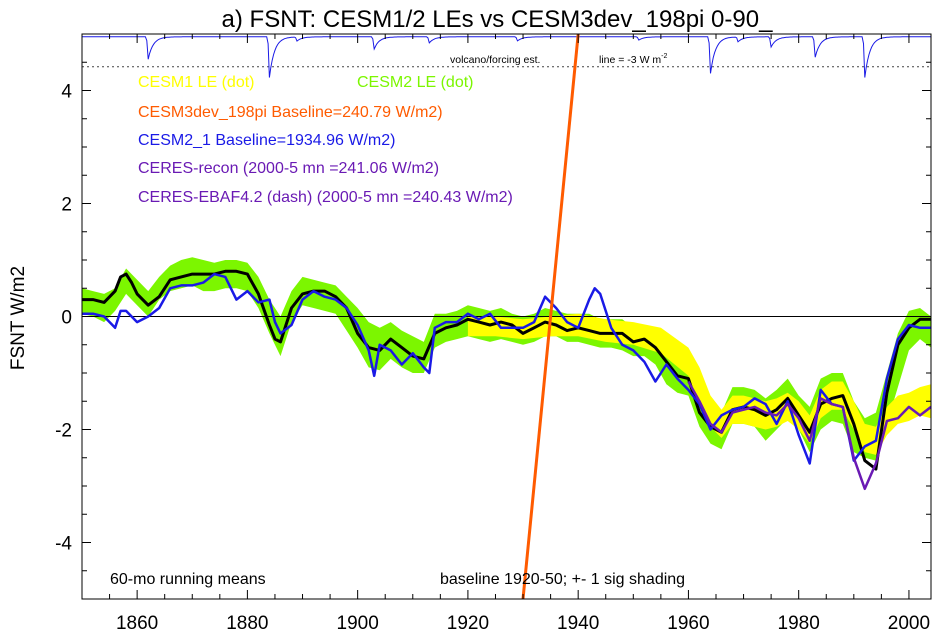 Image resolution: width=944 pixels, height=641 pixels. I want to click on volcano-forcing-series, so click(506, 57).